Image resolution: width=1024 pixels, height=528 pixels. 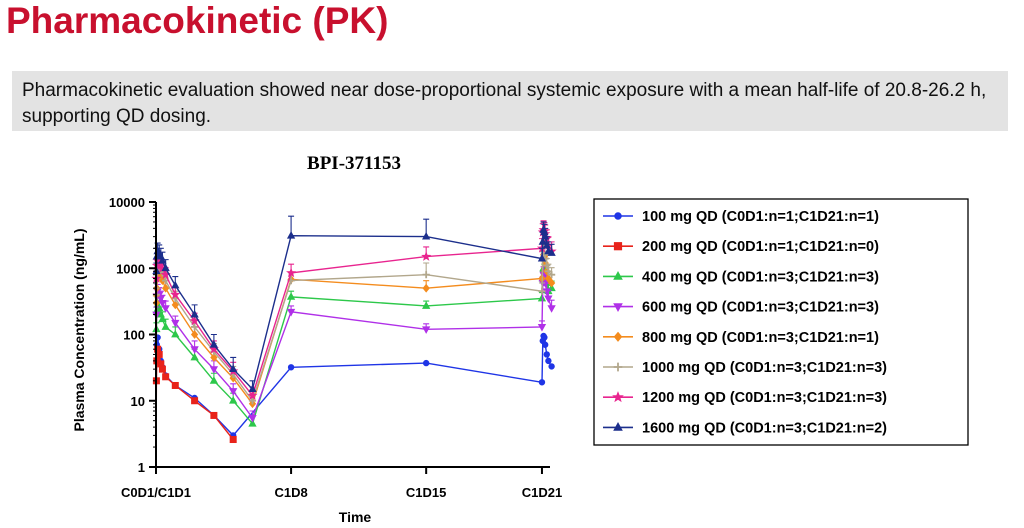 What do you see at coordinates (197, 20) in the screenshot?
I see `page-title: Pharmacokinetic (PK)` at bounding box center [197, 20].